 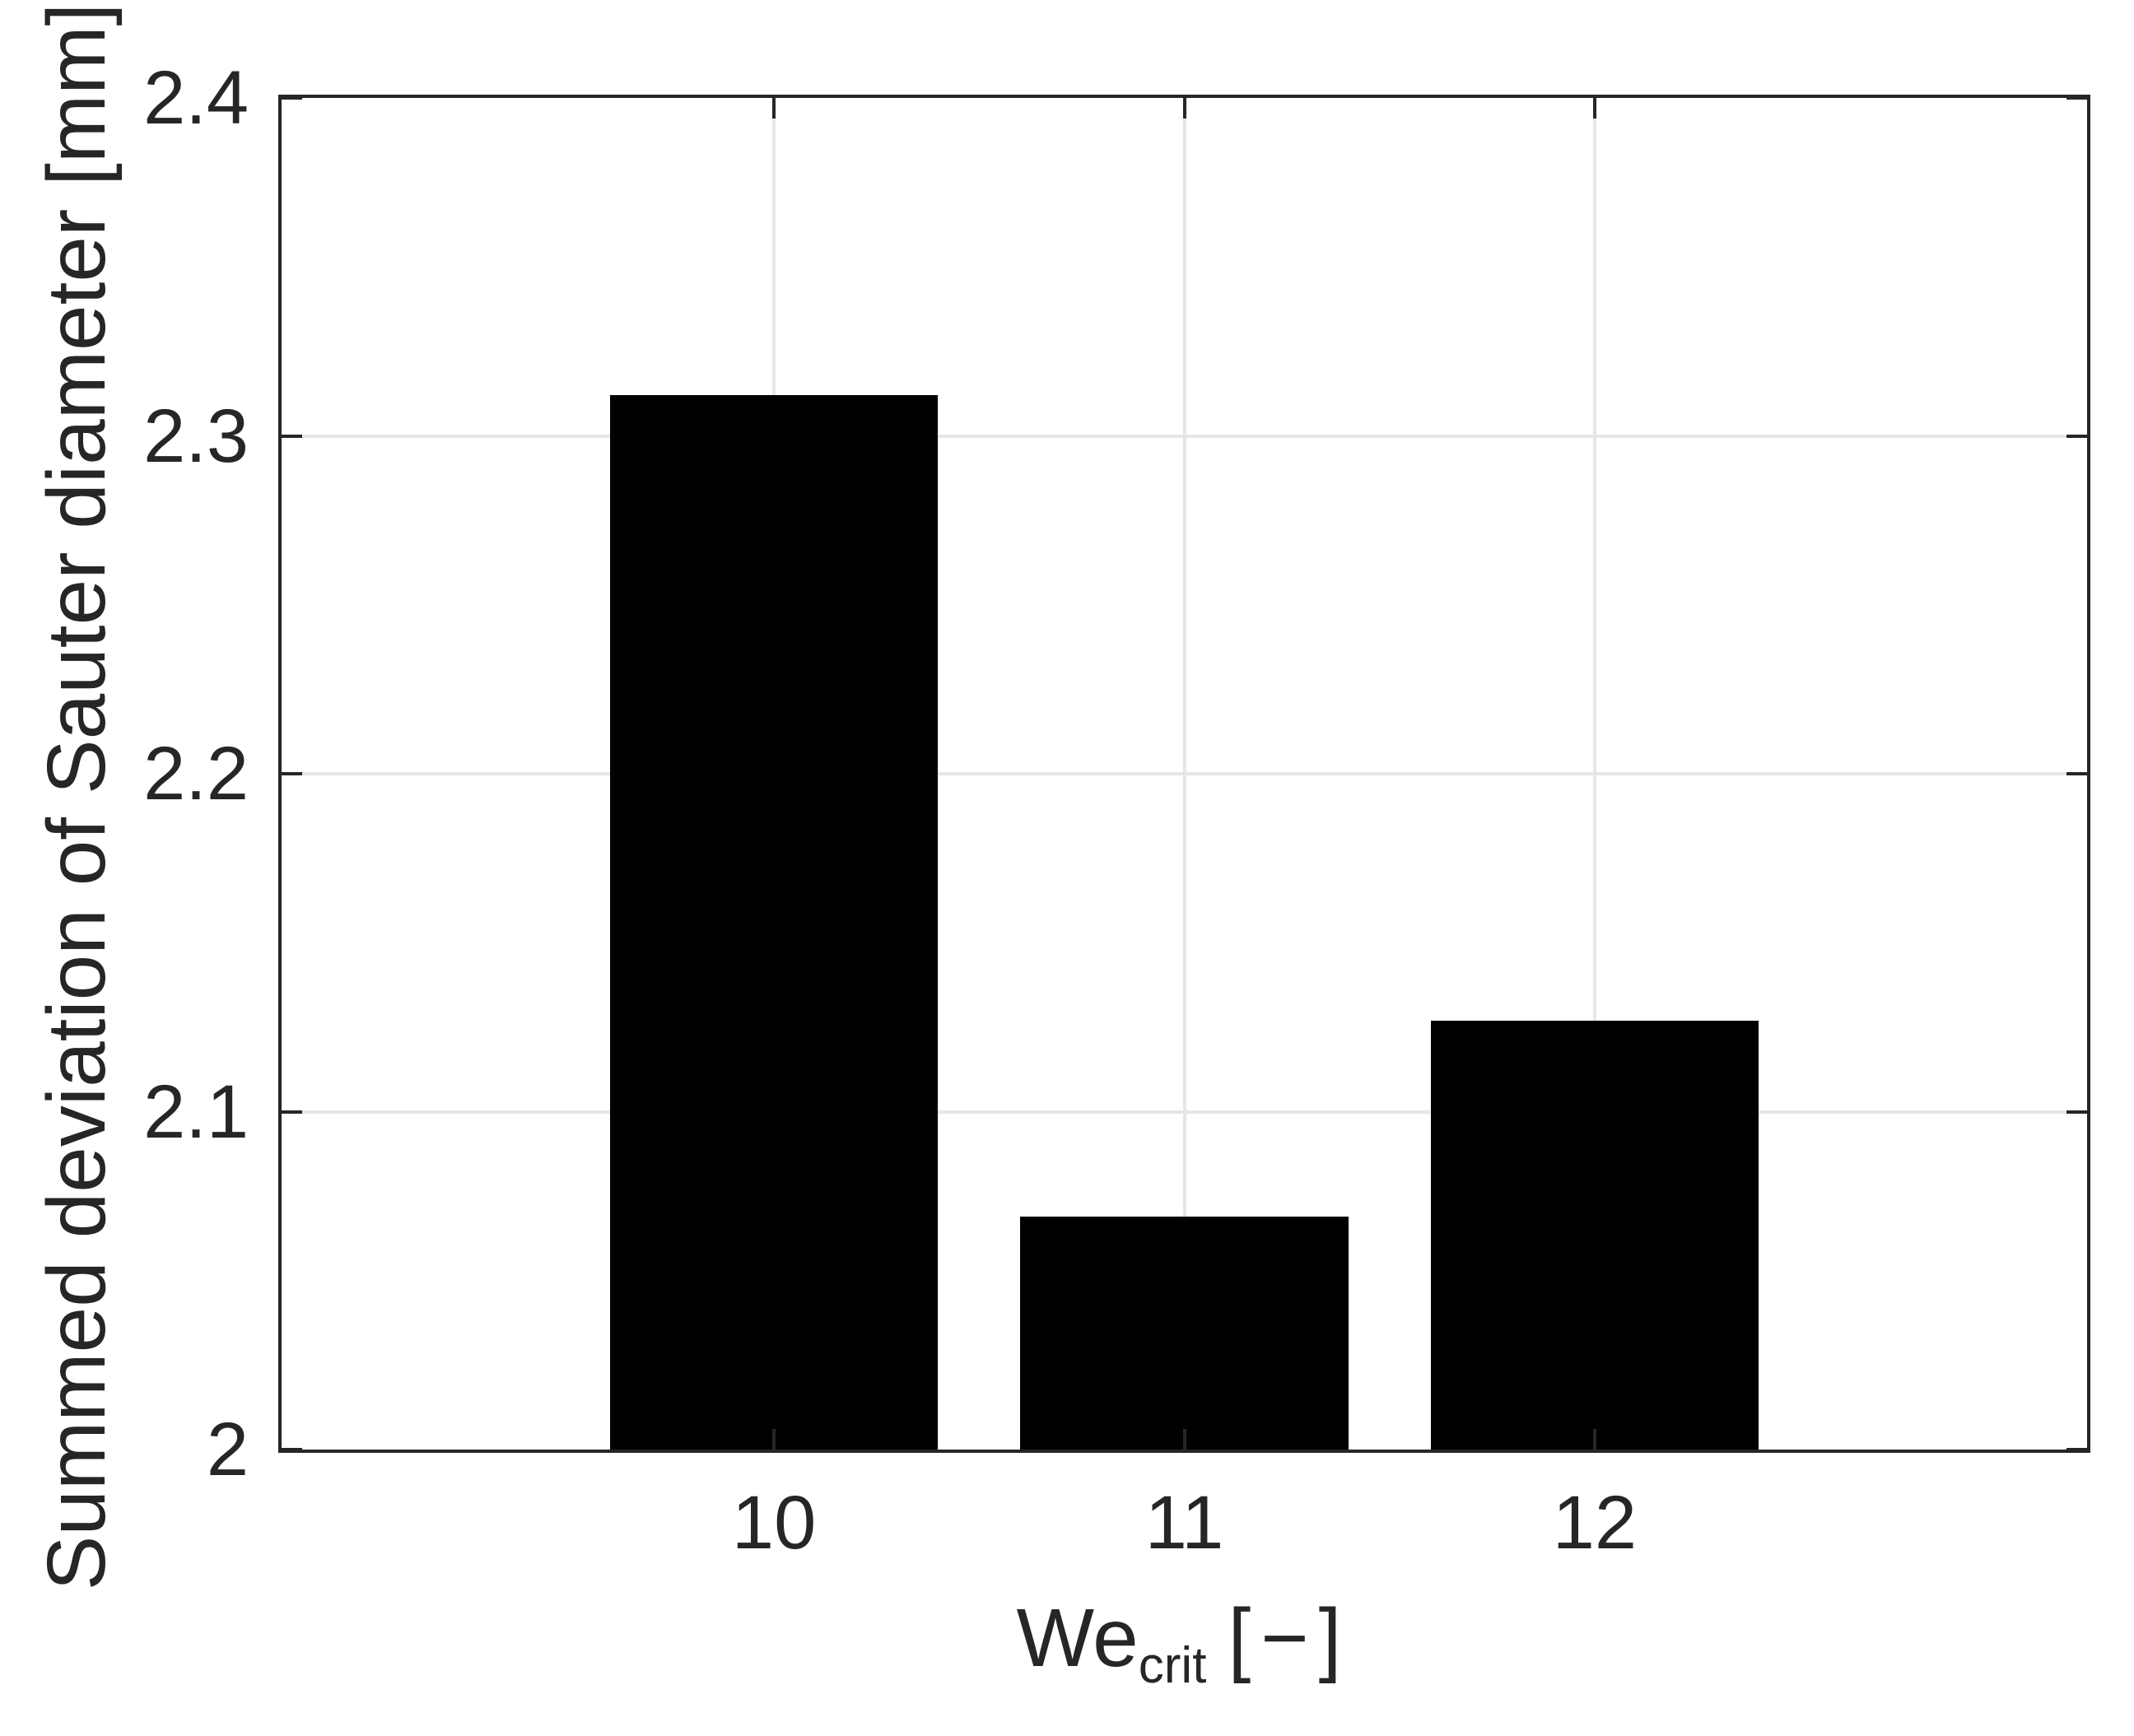 What do you see at coordinates (1172, 1666) in the screenshot?
I see `x-axis-label-subscript: crit` at bounding box center [1172, 1666].